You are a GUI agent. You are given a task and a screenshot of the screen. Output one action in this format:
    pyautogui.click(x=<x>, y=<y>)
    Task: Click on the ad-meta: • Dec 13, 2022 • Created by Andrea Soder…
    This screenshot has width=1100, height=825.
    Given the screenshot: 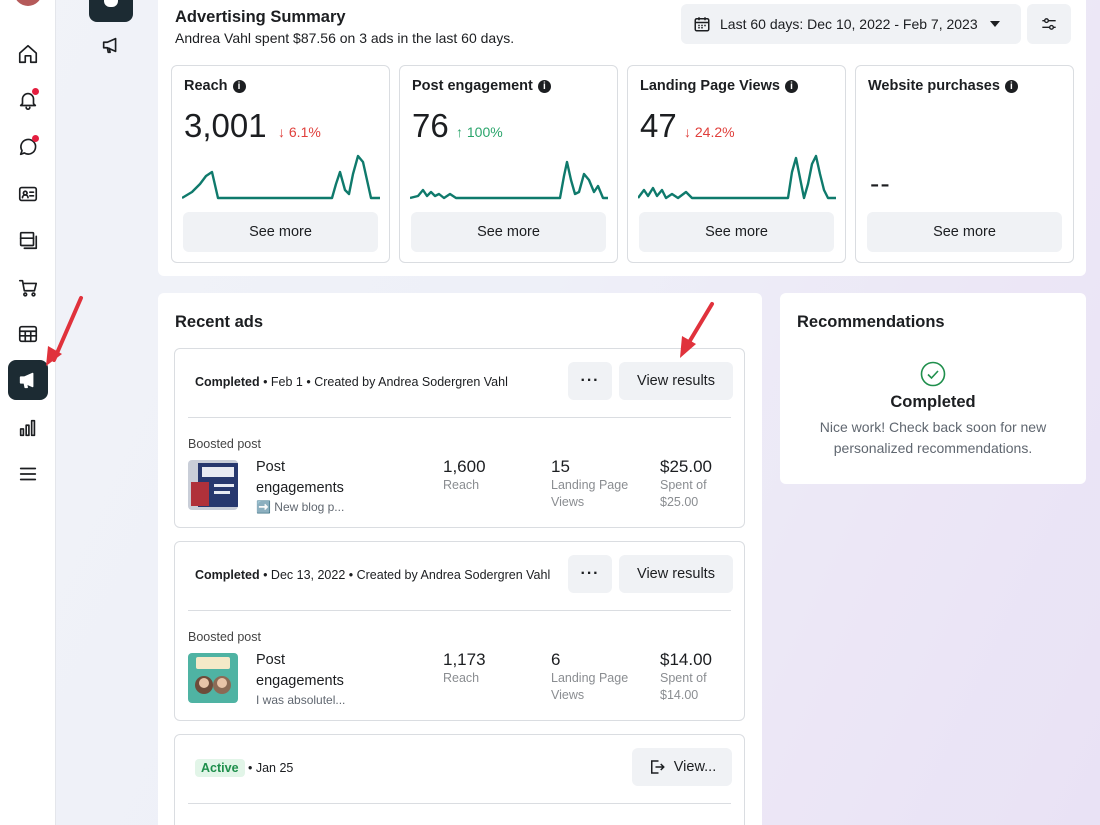 What is the action you would take?
    pyautogui.click(x=405, y=575)
    